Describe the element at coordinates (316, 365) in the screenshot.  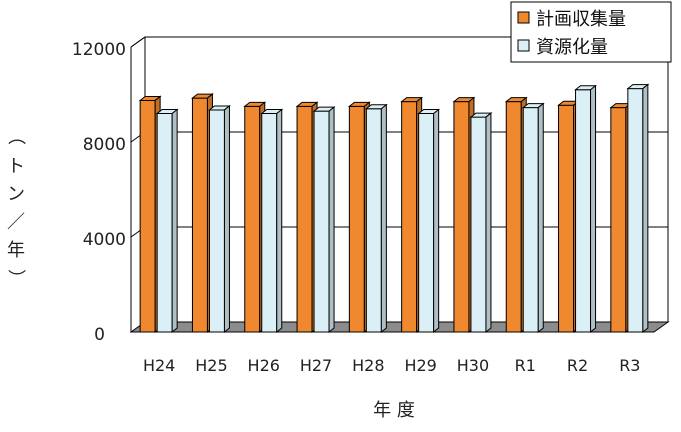
I see `x-tick-label: H27` at that location.